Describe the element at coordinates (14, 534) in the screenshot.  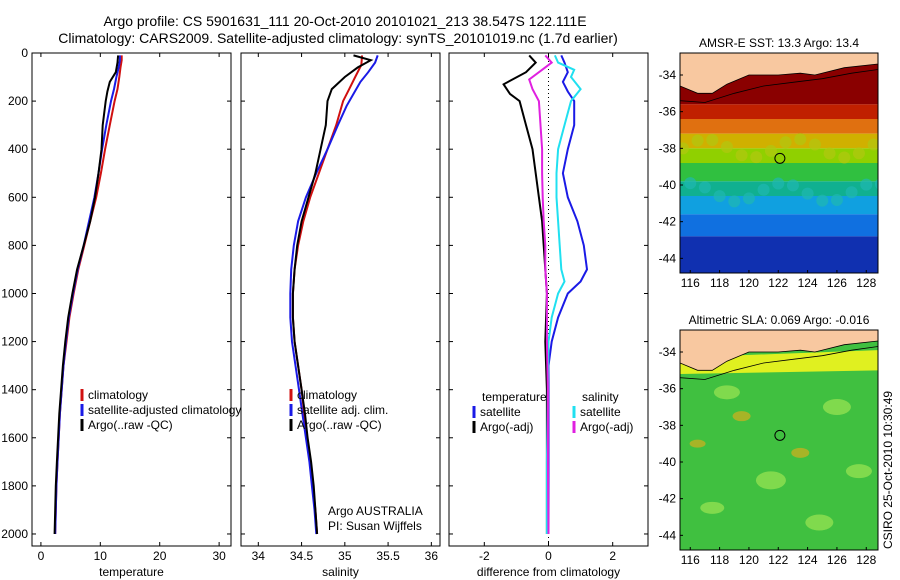
I see `y-tick-label: 2000` at that location.